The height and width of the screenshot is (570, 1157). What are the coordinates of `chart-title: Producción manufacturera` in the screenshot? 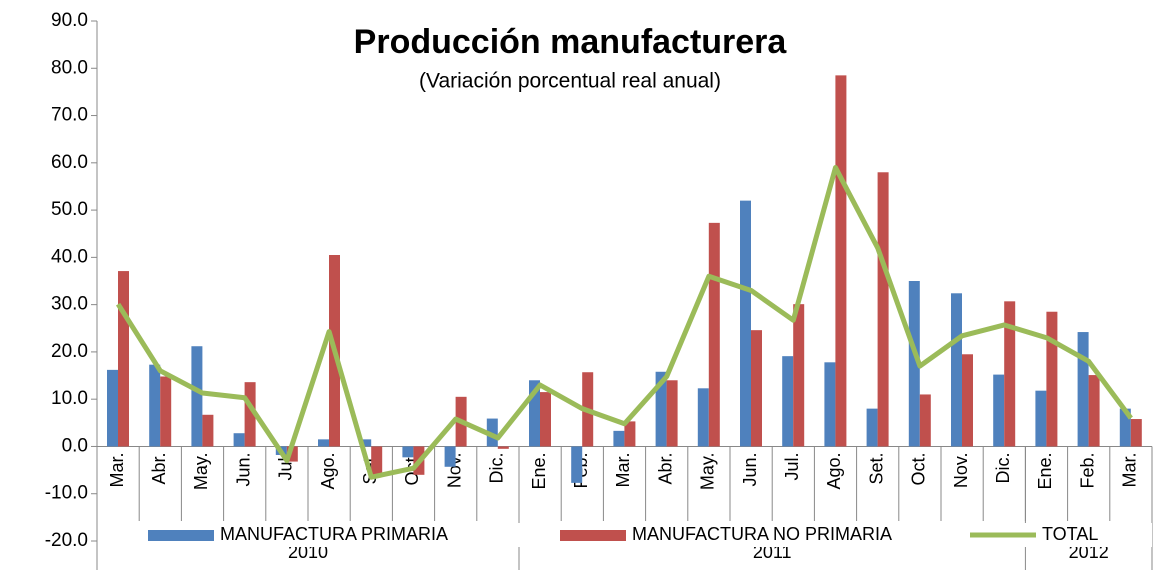 It's located at (571, 42).